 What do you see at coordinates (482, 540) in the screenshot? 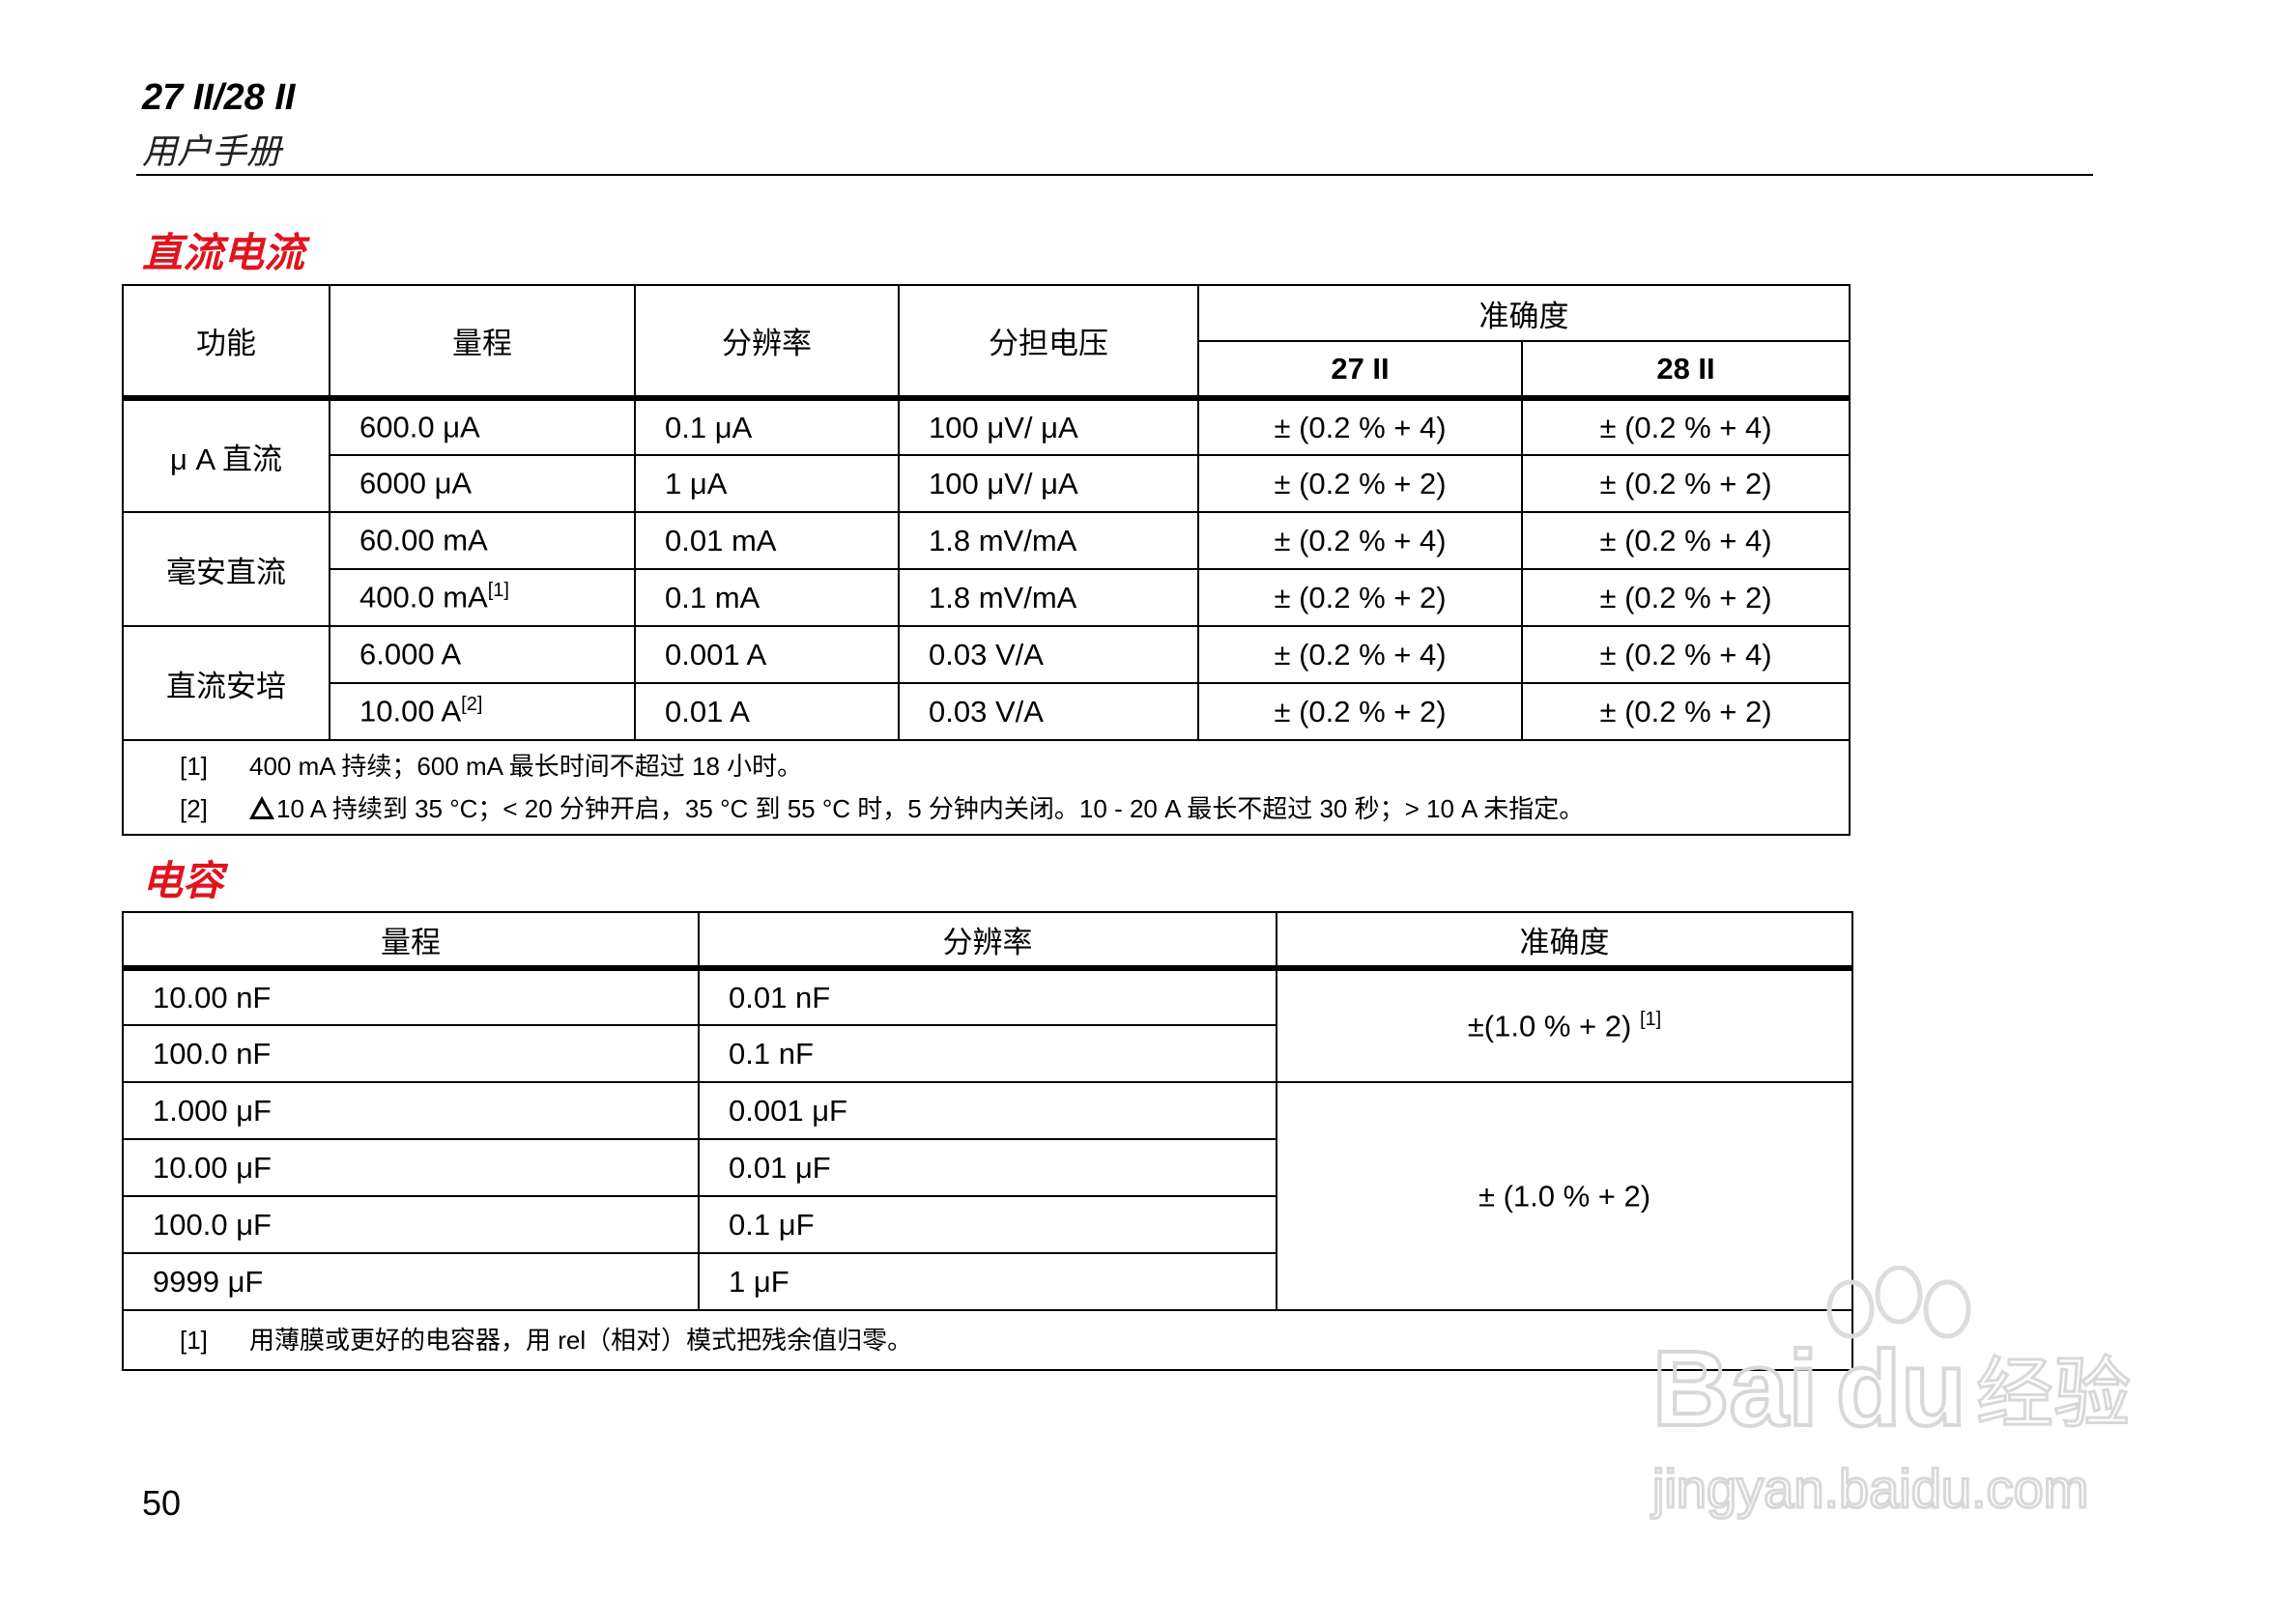
I see `range-cell: 60.00 mA` at bounding box center [482, 540].